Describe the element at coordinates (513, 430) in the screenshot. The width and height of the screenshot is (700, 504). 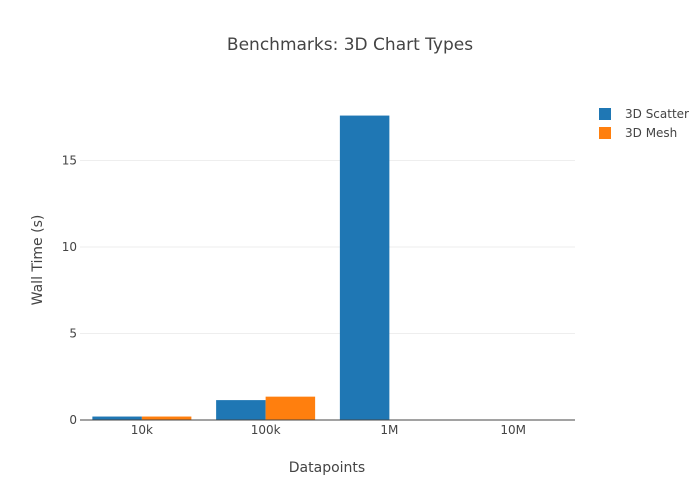
I see `x-tick-label: 10M` at that location.